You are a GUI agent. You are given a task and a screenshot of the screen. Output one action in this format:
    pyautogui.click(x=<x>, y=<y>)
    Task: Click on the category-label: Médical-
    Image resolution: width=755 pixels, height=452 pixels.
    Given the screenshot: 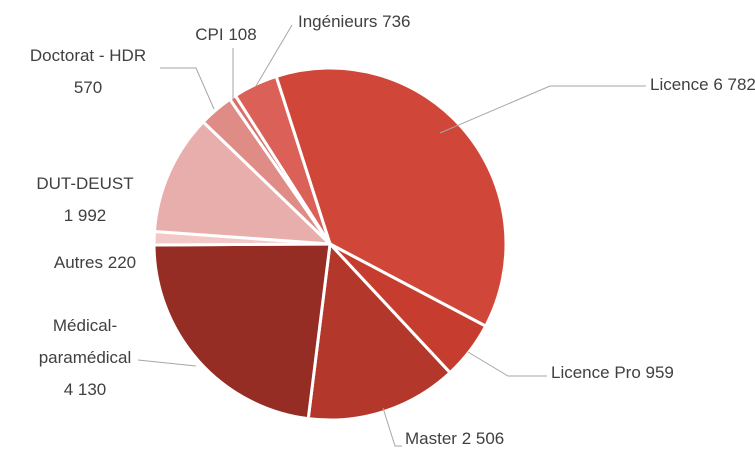 What is the action you would take?
    pyautogui.click(x=85, y=325)
    